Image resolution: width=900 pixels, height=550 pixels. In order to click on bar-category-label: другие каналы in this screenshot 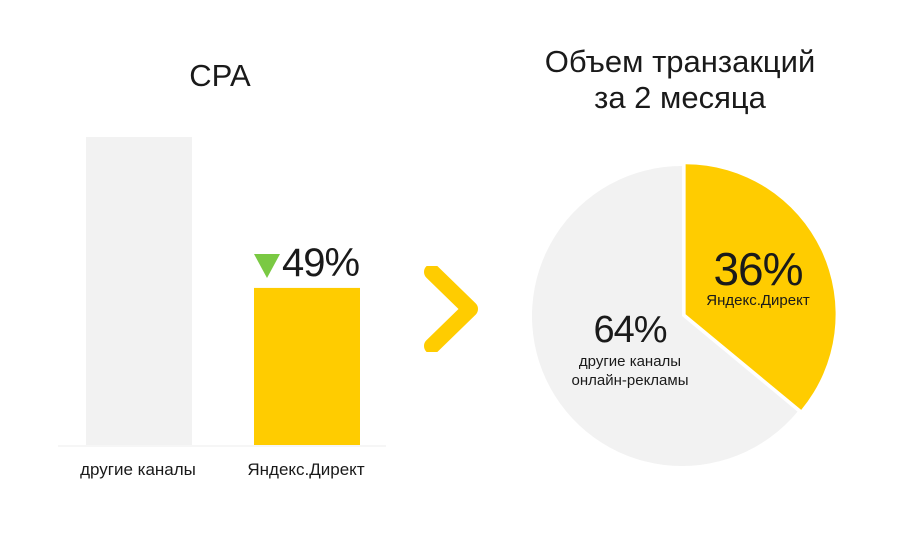, I will do `click(138, 469)`.